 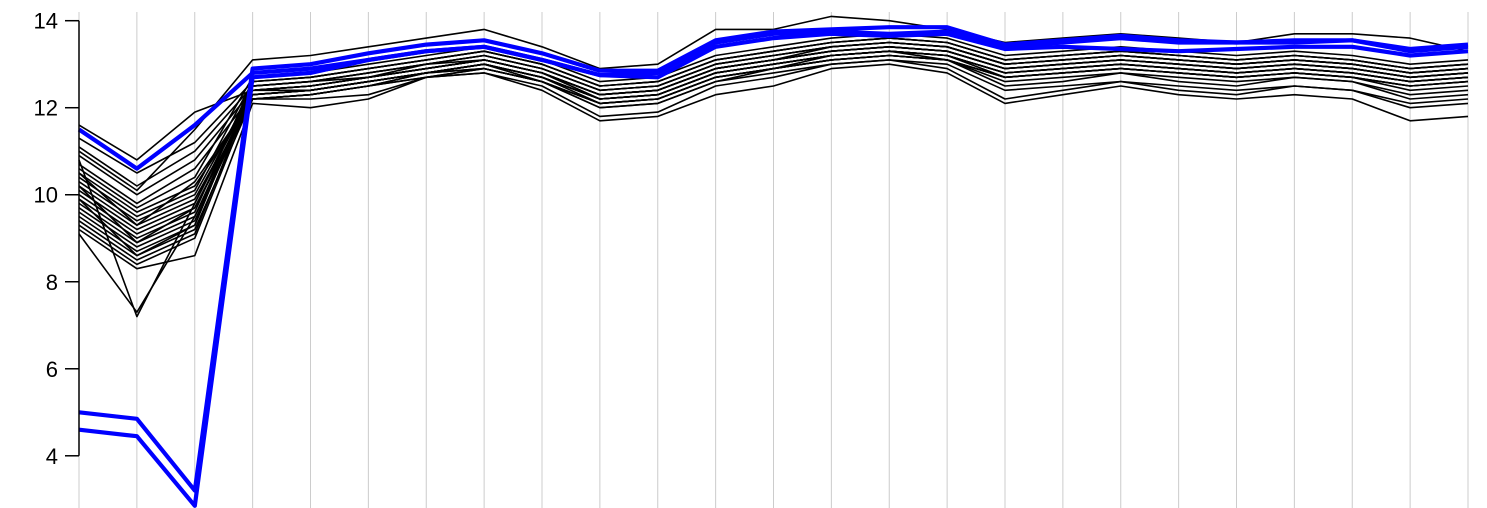 I want to click on y-tick-label-6: 6, so click(x=52, y=369).